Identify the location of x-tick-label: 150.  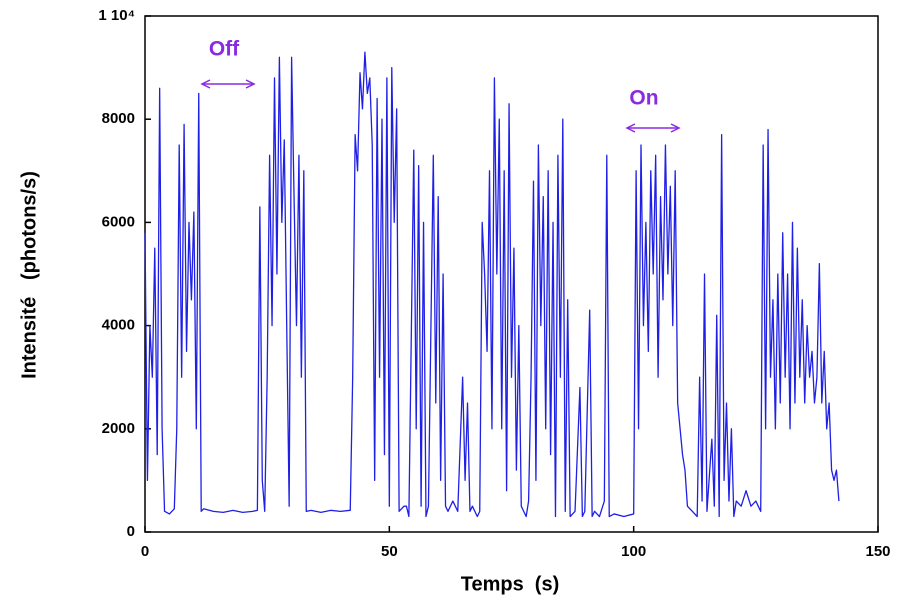
(877, 551).